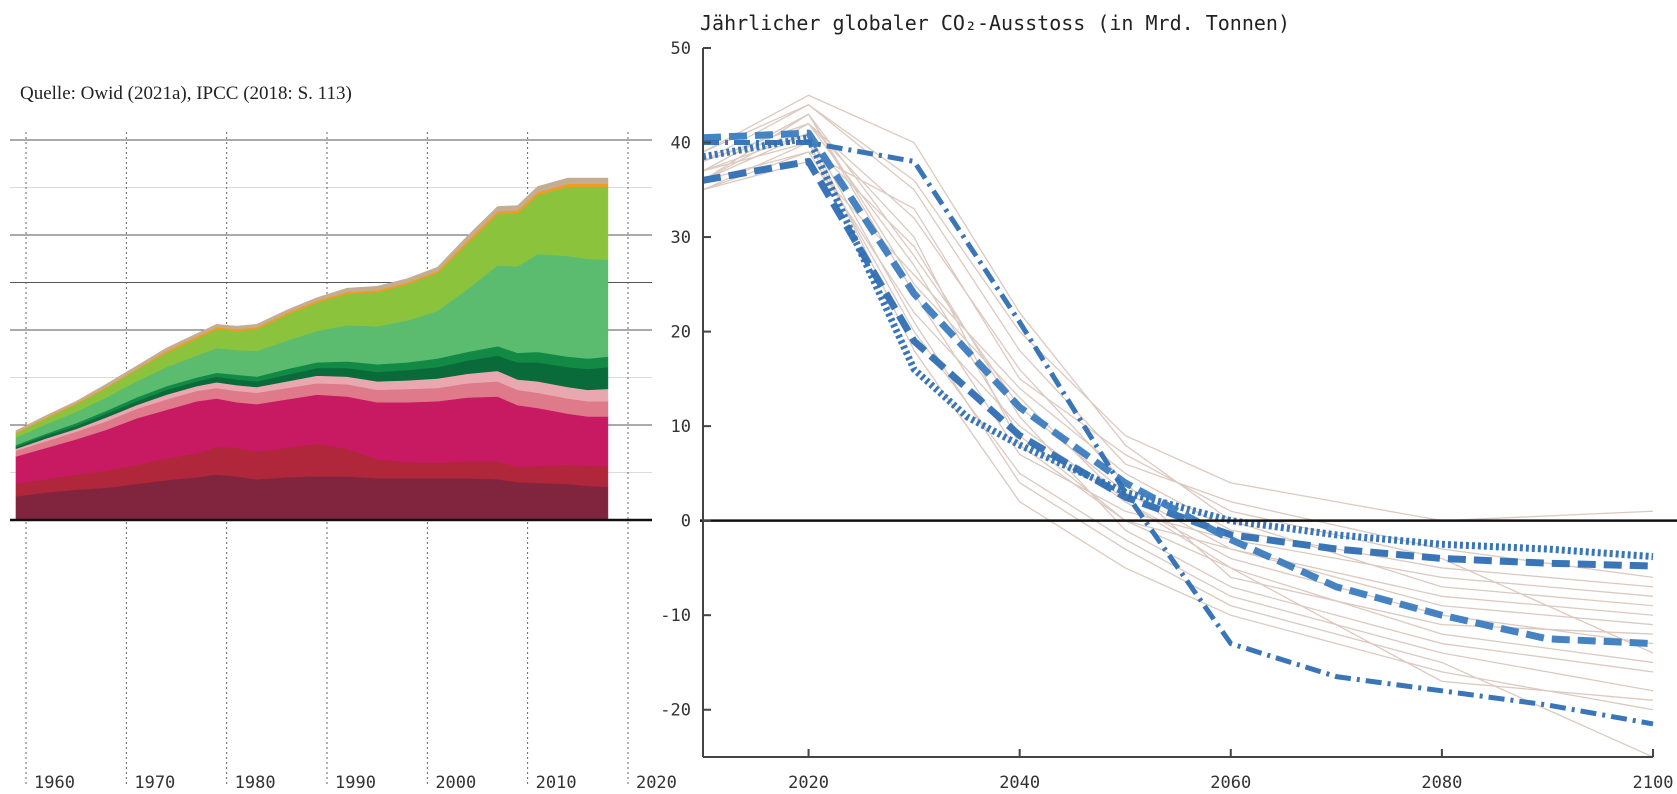  What do you see at coordinates (1230, 783) in the screenshot?
I see `x-tick-label: 2060` at bounding box center [1230, 783].